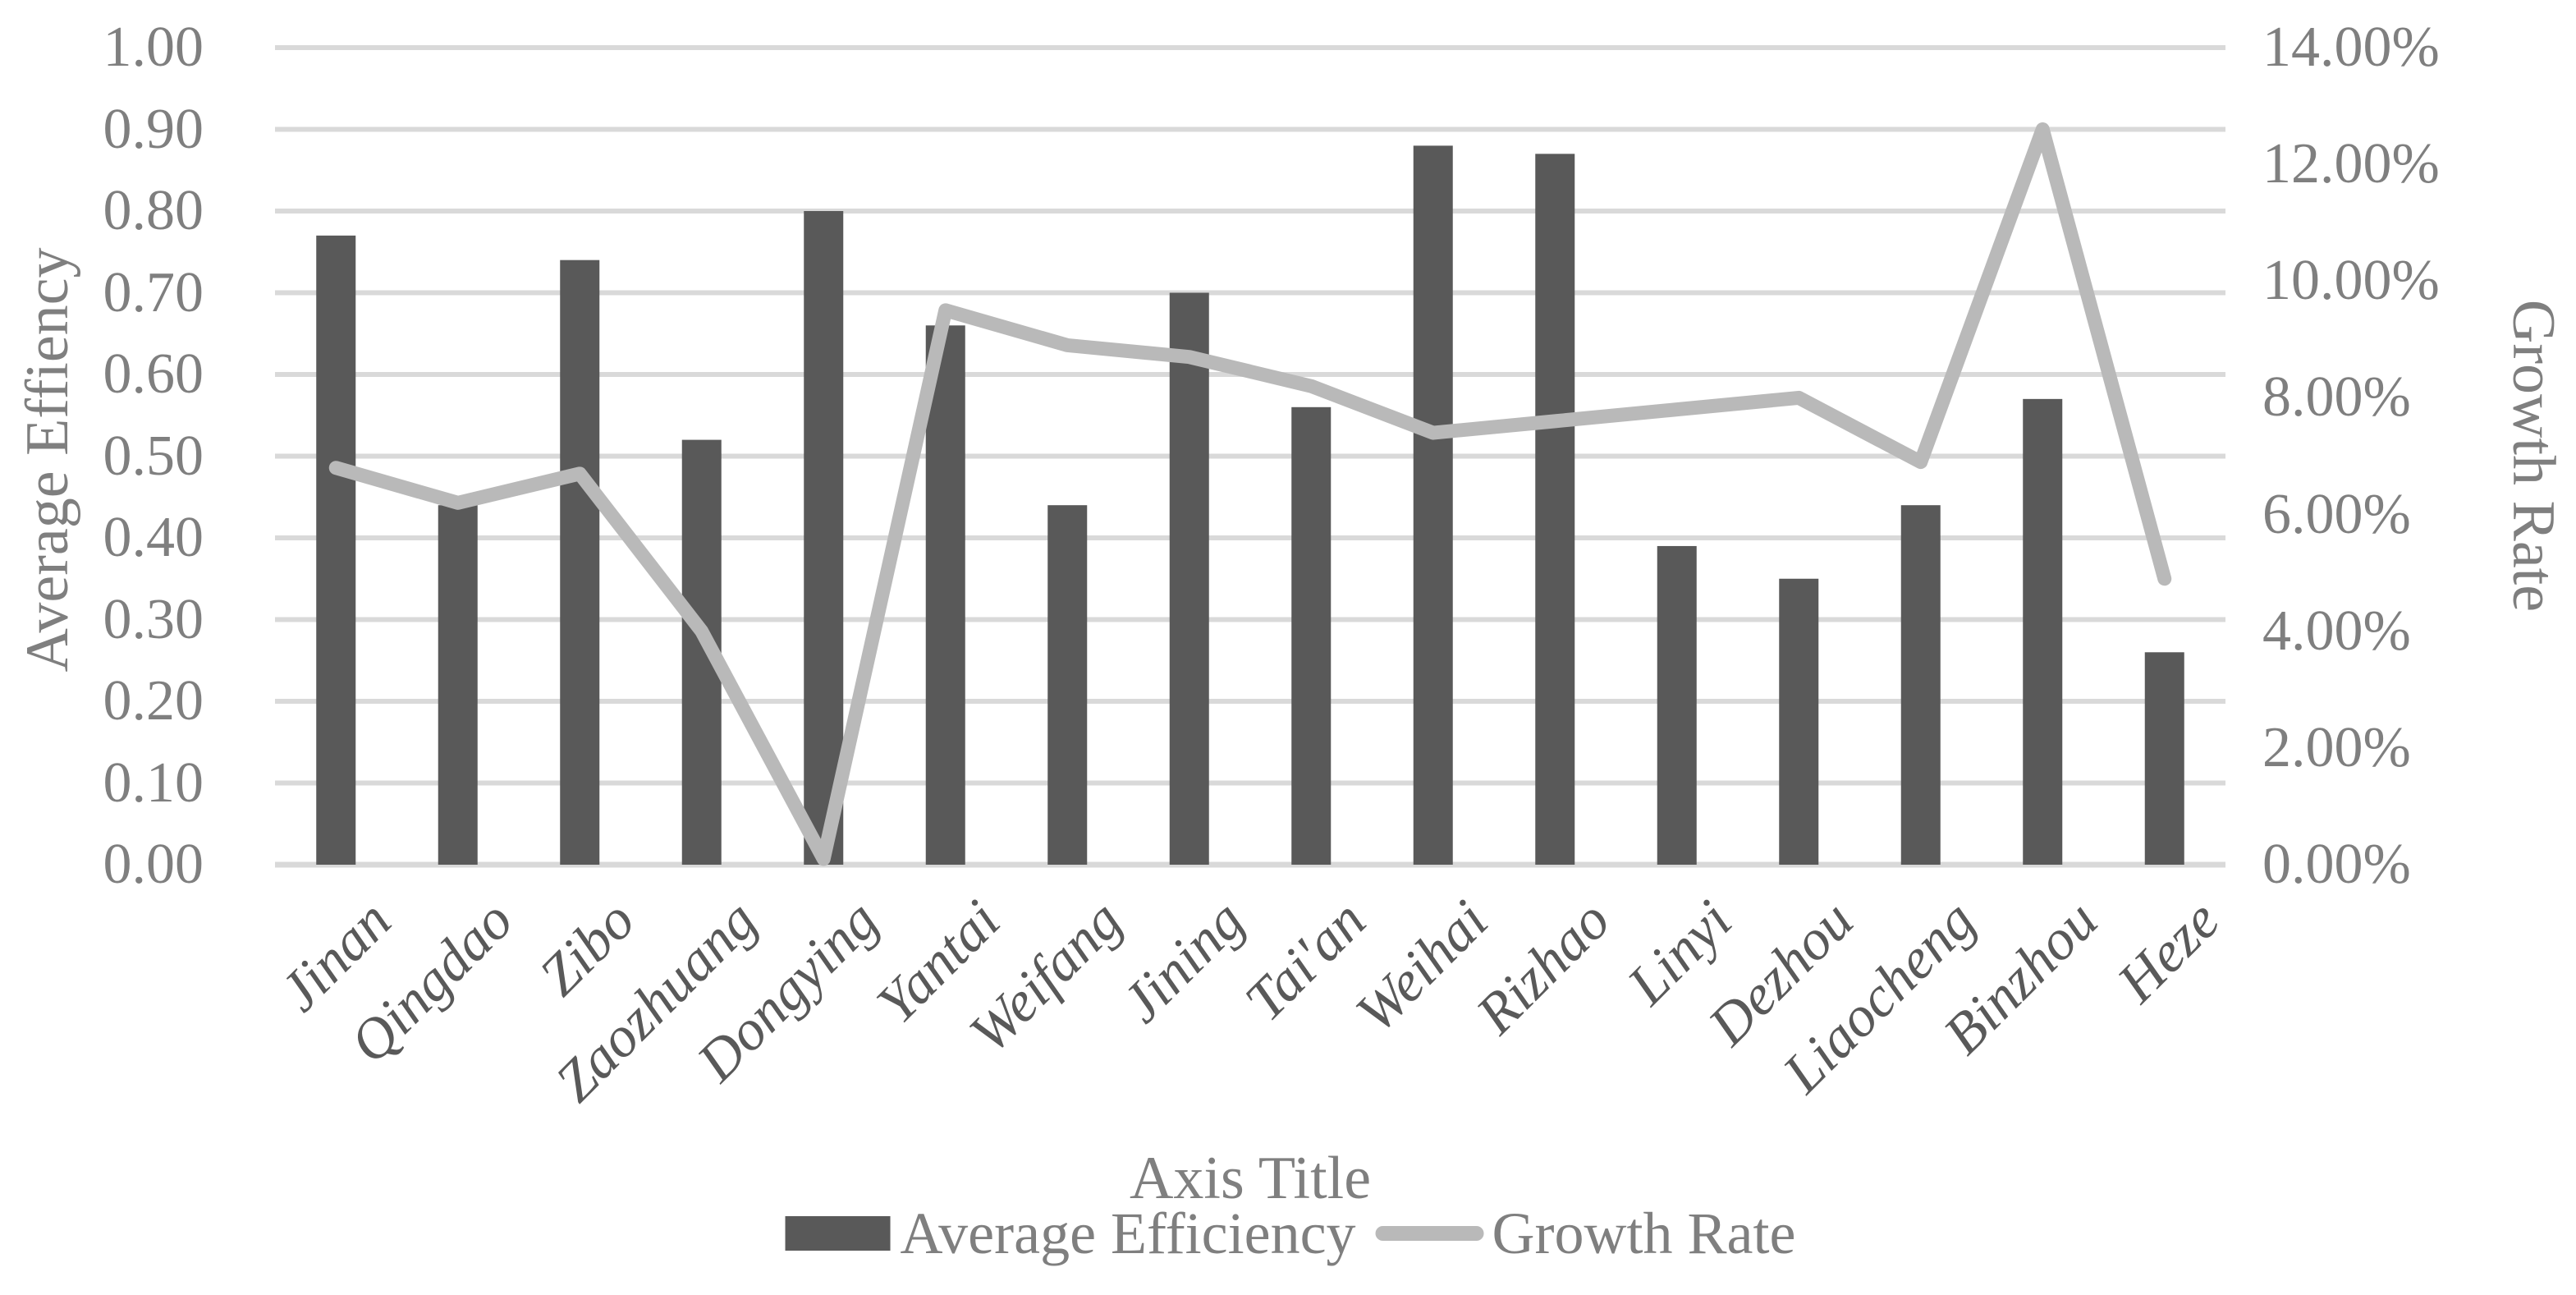 The width and height of the screenshot is (2576, 1295). What do you see at coordinates (1189, 578) in the screenshot?
I see `bar-jining` at bounding box center [1189, 578].